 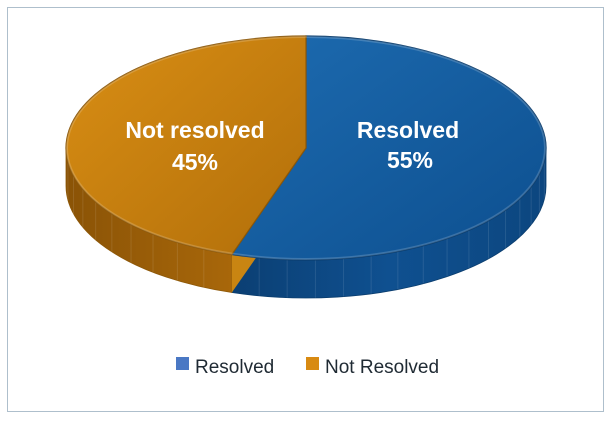 What do you see at coordinates (182, 363) in the screenshot?
I see `legend-swatch-resolved` at bounding box center [182, 363].